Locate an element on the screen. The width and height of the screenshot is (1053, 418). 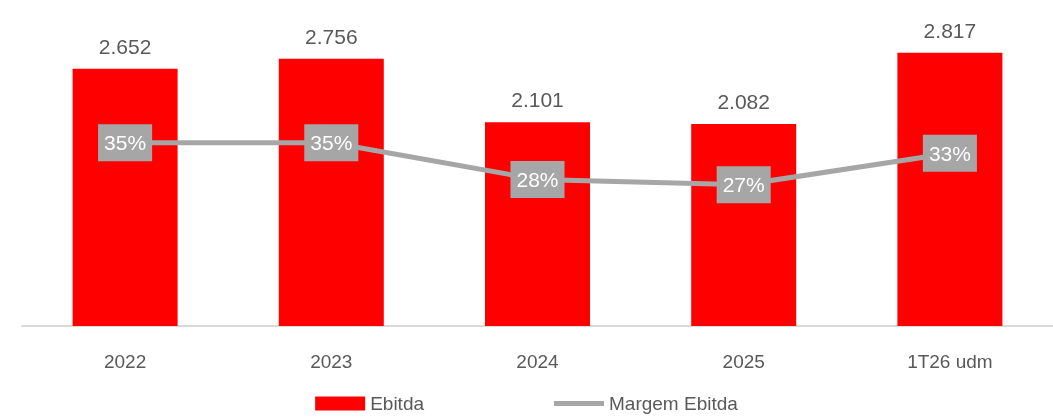
data-label: 2.101 is located at coordinates (537, 100).